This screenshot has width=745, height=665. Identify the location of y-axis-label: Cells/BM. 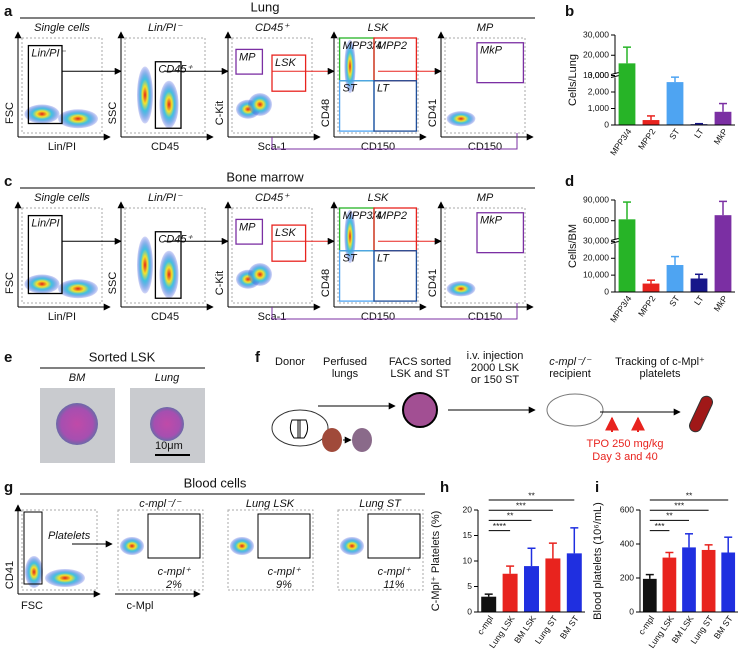
(573, 246).